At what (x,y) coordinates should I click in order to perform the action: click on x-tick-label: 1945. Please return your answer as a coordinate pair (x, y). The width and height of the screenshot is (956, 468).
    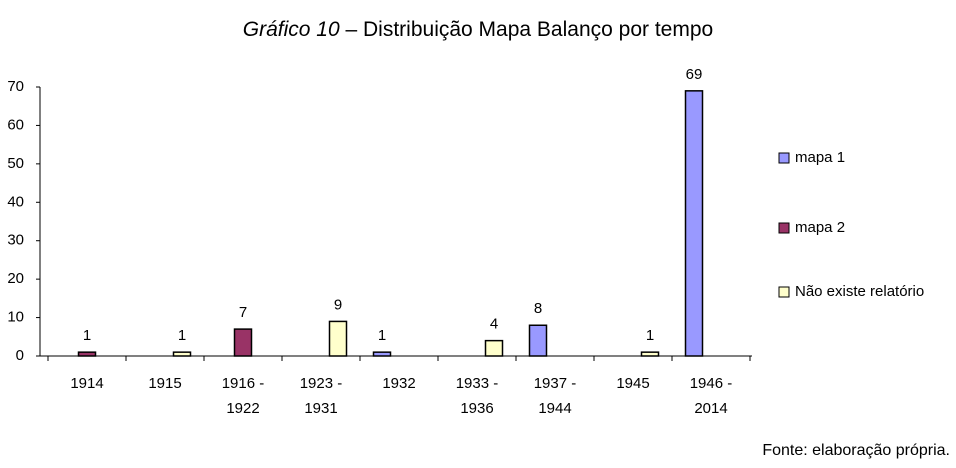
    Looking at the image, I should click on (632, 383).